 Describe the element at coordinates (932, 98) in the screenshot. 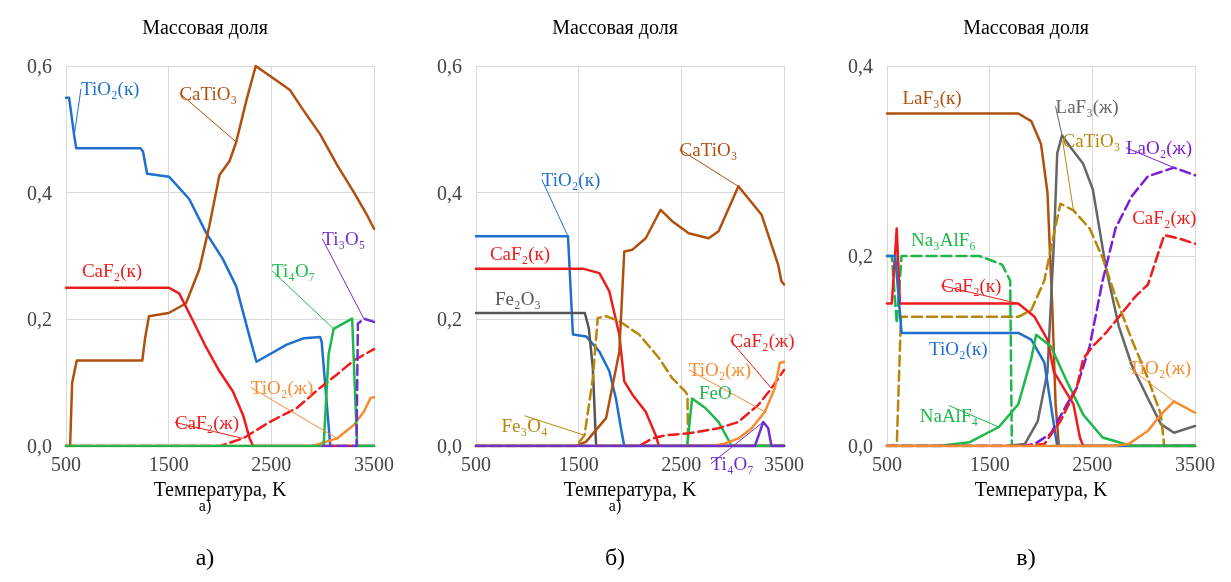

I see `series-label: LaF₃(к)` at that location.